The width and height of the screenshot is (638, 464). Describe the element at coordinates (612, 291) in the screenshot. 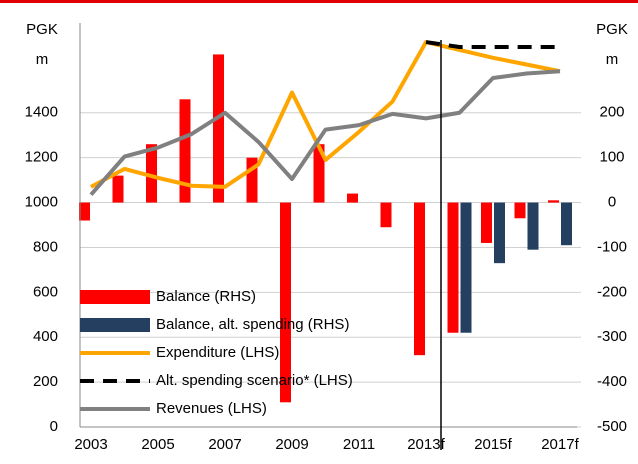

I see `y2-tick-label: -200` at that location.